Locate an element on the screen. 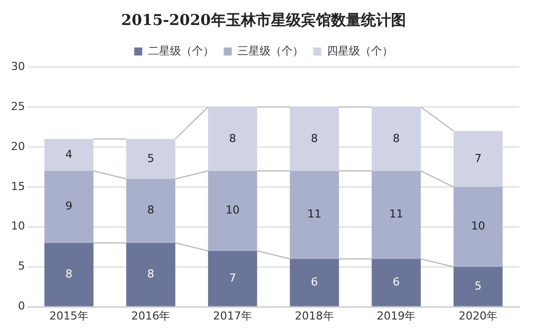 The height and width of the screenshot is (334, 537). y-tick-label: 30 is located at coordinates (17, 66).